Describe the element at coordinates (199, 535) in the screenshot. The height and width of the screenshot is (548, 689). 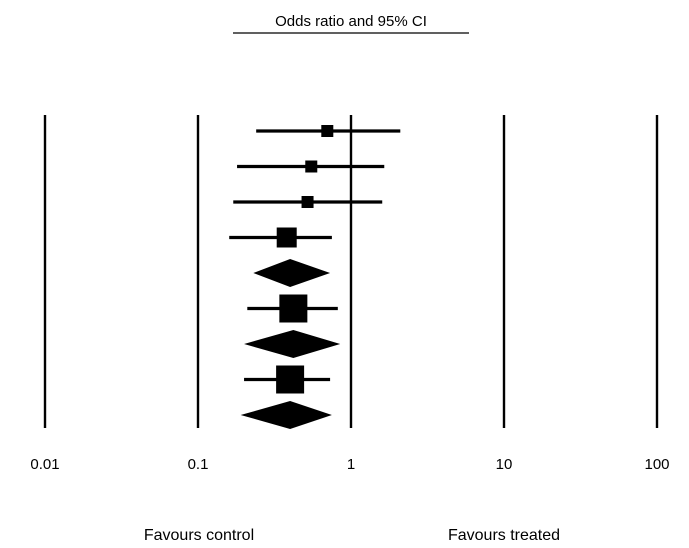
I see `favours-control-label: Favours control` at that location.